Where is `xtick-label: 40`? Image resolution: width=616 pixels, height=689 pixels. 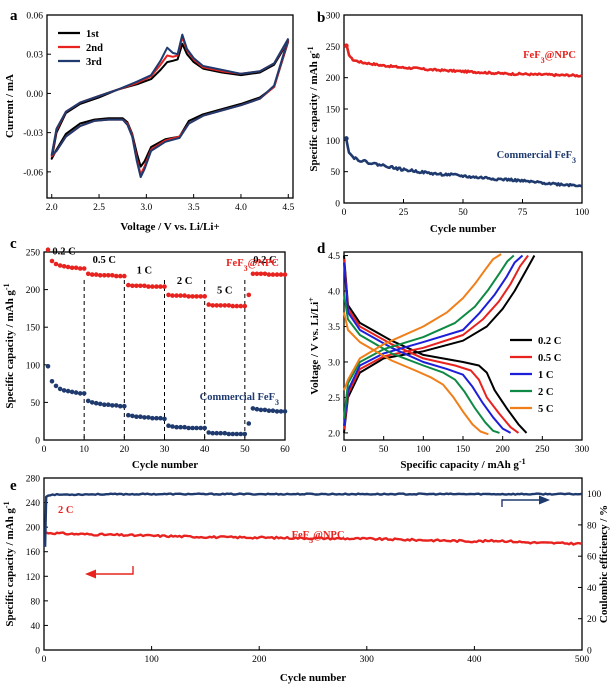
xtick-label: 40 is located at coordinates (205, 450).